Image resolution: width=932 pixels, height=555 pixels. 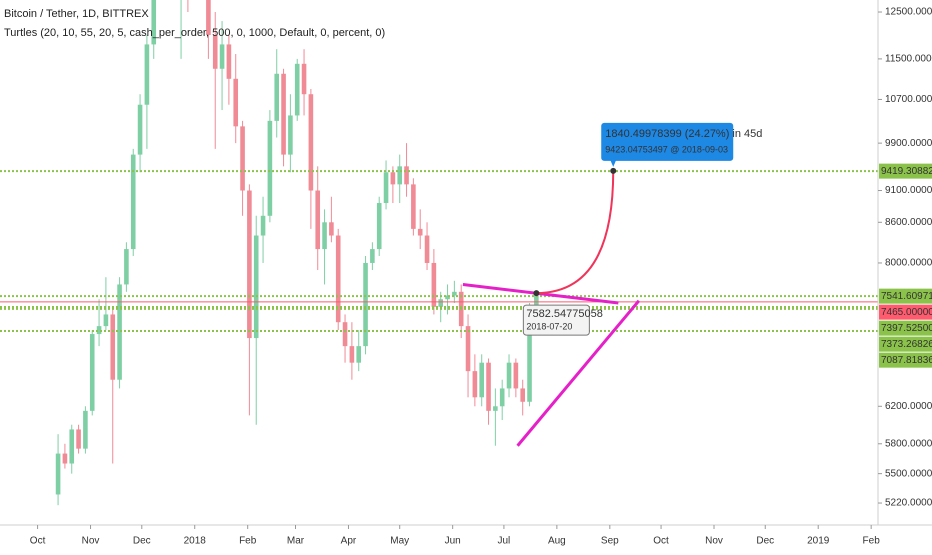 What do you see at coordinates (195, 541) in the screenshot?
I see `x-tick-label: 2018` at bounding box center [195, 541].